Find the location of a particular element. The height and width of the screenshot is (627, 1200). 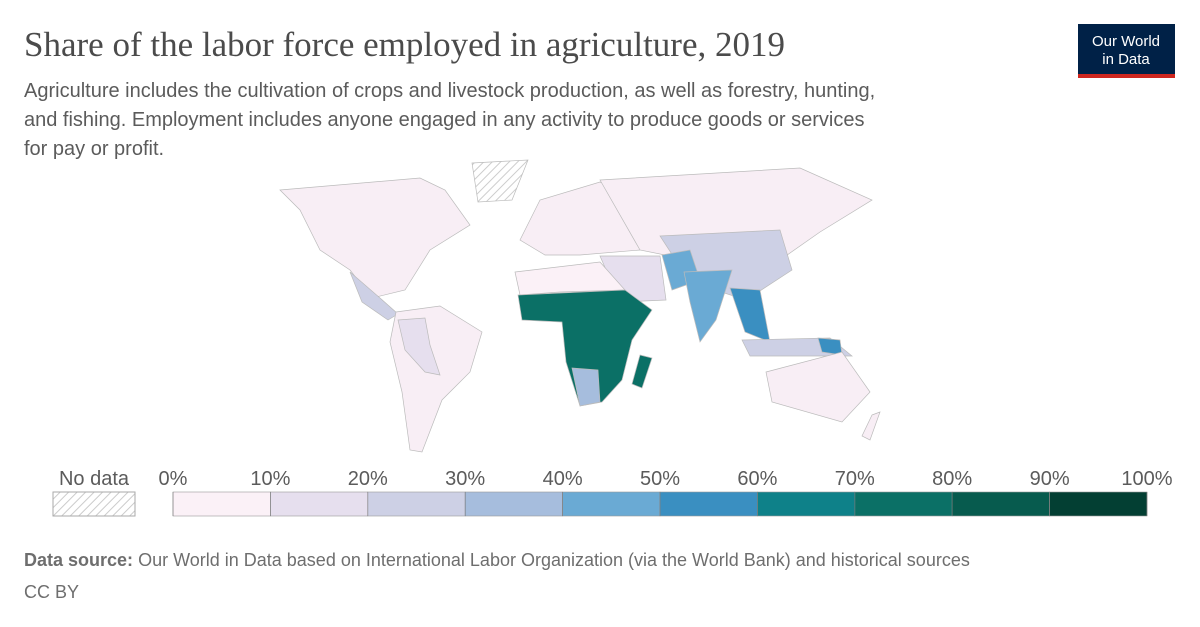

southern-africa is located at coordinates (586, 387).